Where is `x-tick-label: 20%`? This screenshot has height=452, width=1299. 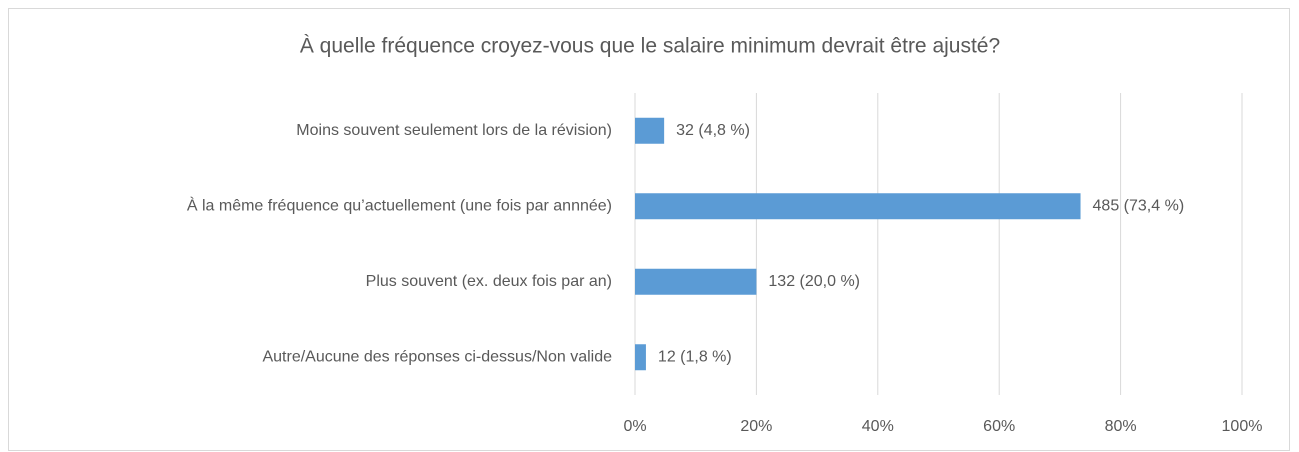 x-tick-label: 20% is located at coordinates (756, 426).